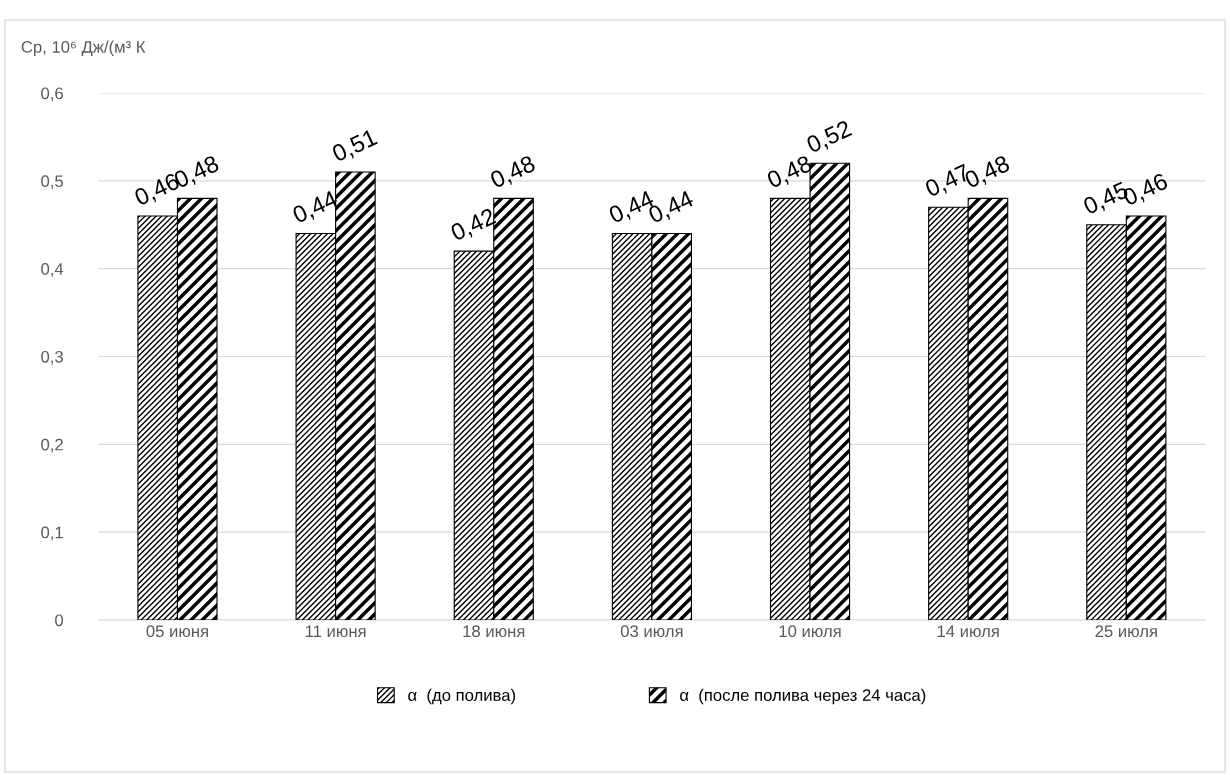 The width and height of the screenshot is (1230, 775). Describe the element at coordinates (59, 620) in the screenshot. I see `y-tick-label: 0` at that location.